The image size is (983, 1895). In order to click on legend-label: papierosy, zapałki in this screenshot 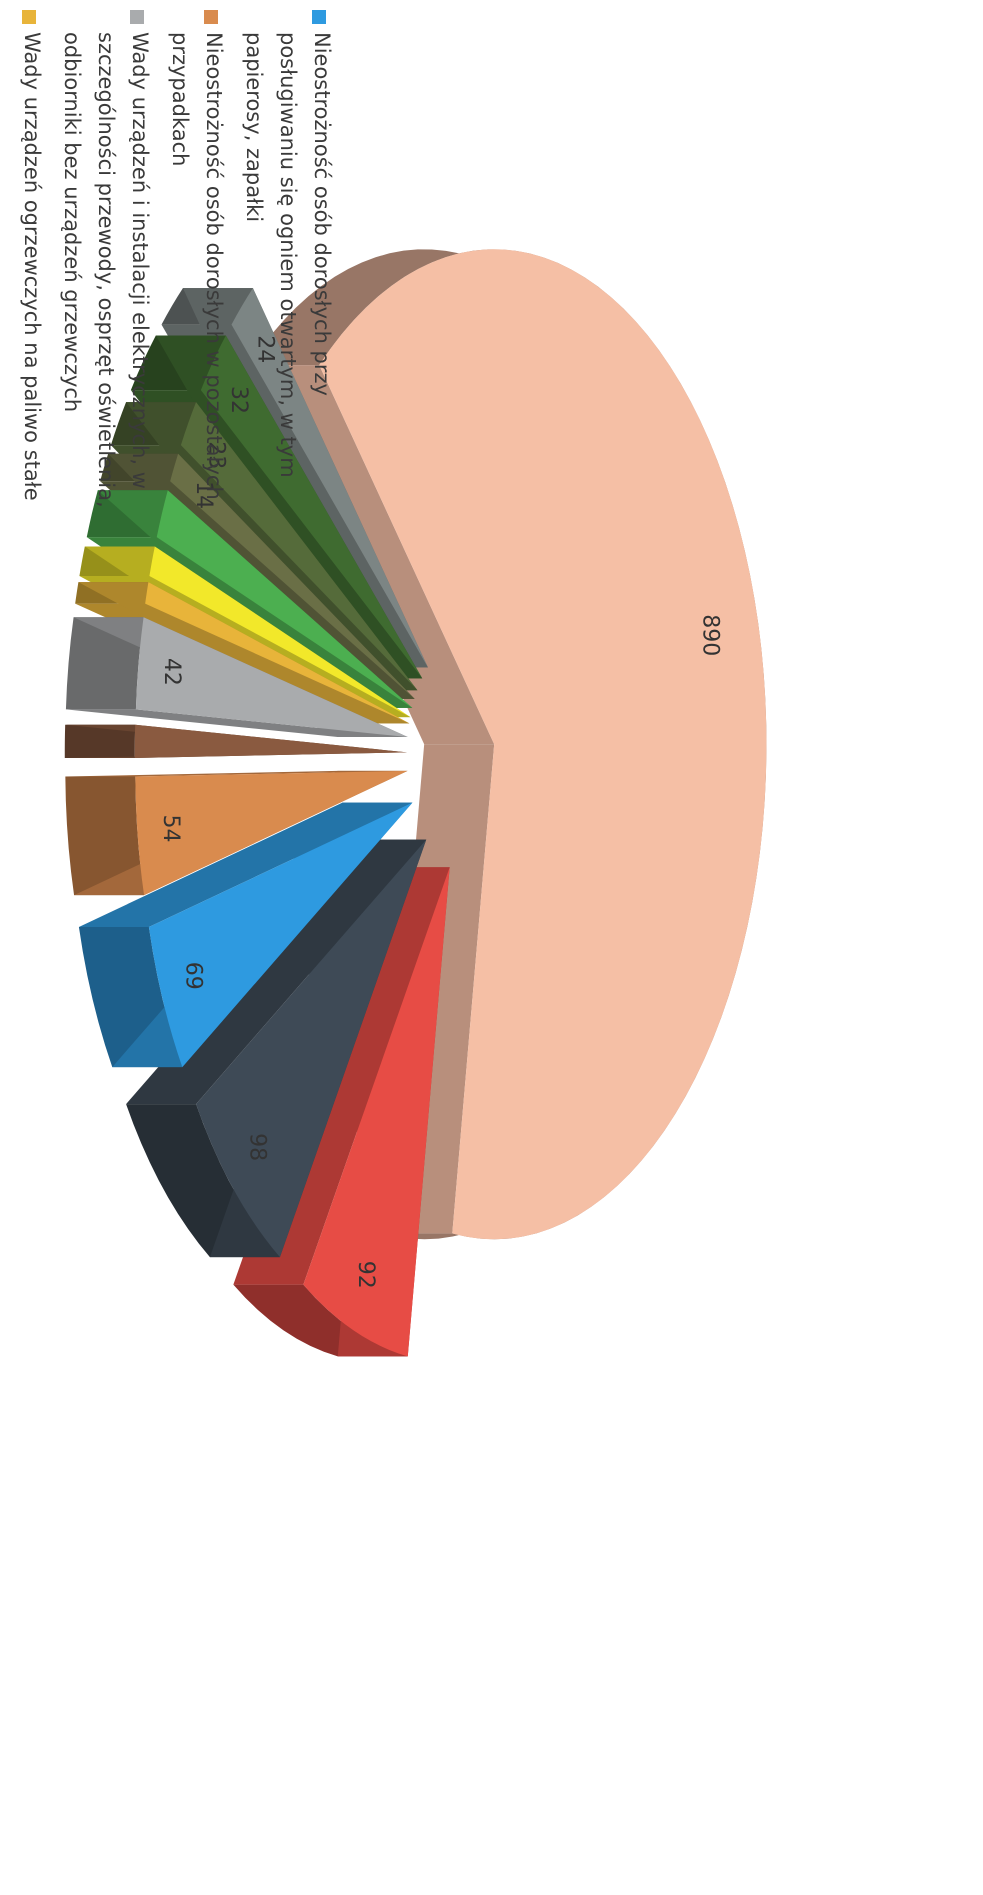, I will do `click(254, 127)`.